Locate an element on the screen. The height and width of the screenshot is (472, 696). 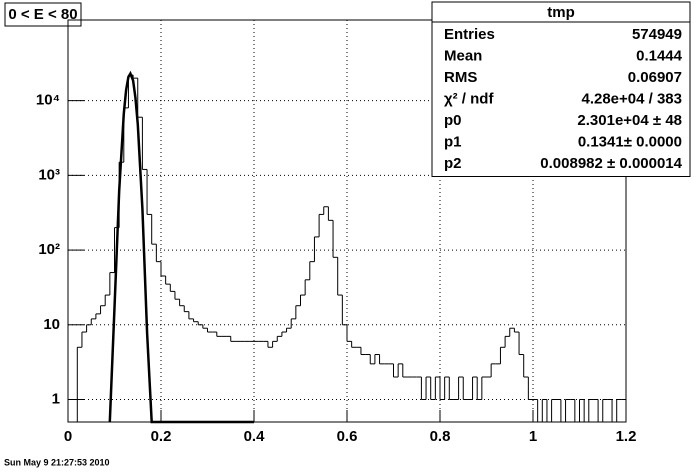
y-tick-label: 1 is located at coordinates (56, 398).